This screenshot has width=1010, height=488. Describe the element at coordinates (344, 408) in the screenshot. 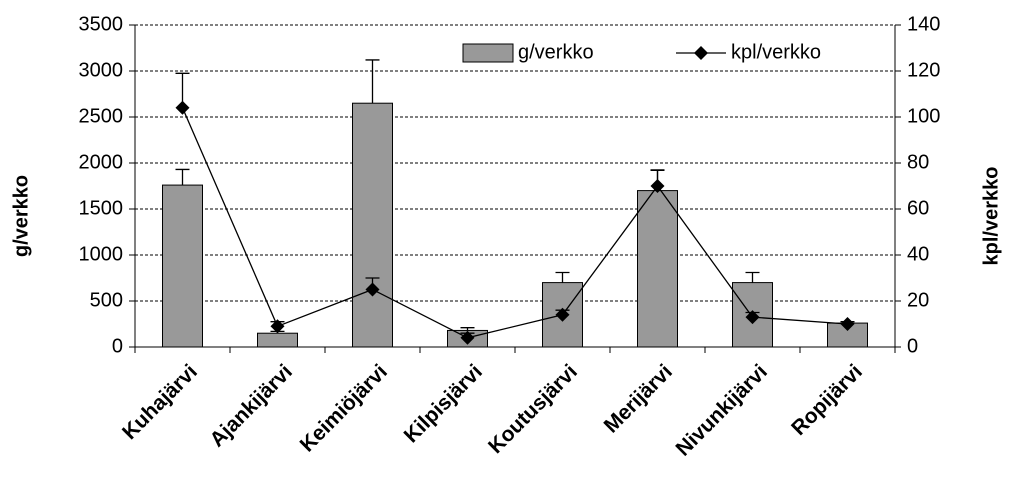

I see `x-tick-label: Keimiöjärvi` at that location.